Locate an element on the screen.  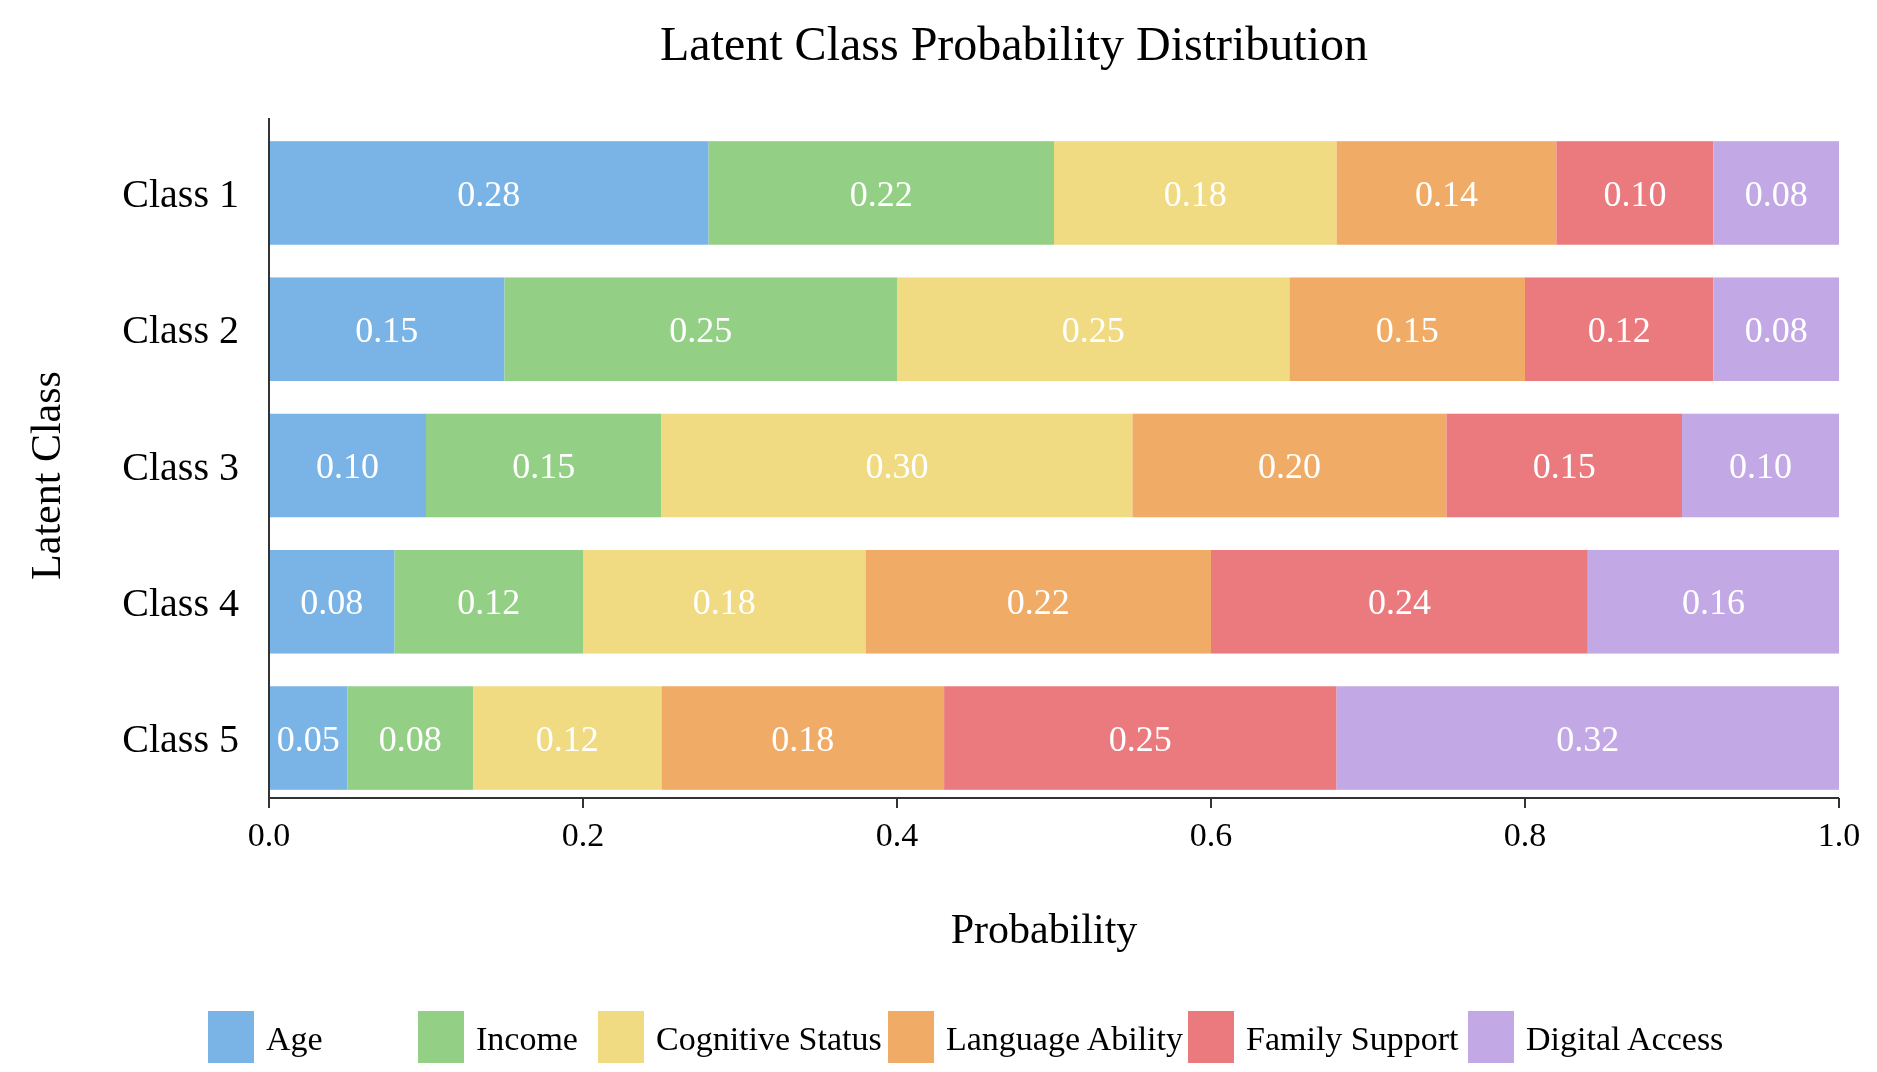
y-axis-title: Latent Class is located at coordinates (46, 475).